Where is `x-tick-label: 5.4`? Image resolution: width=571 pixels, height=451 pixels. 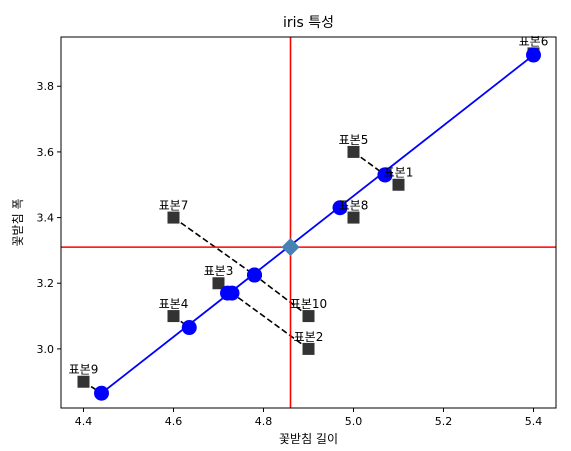 x-tick-label: 5.4 is located at coordinates (534, 421).